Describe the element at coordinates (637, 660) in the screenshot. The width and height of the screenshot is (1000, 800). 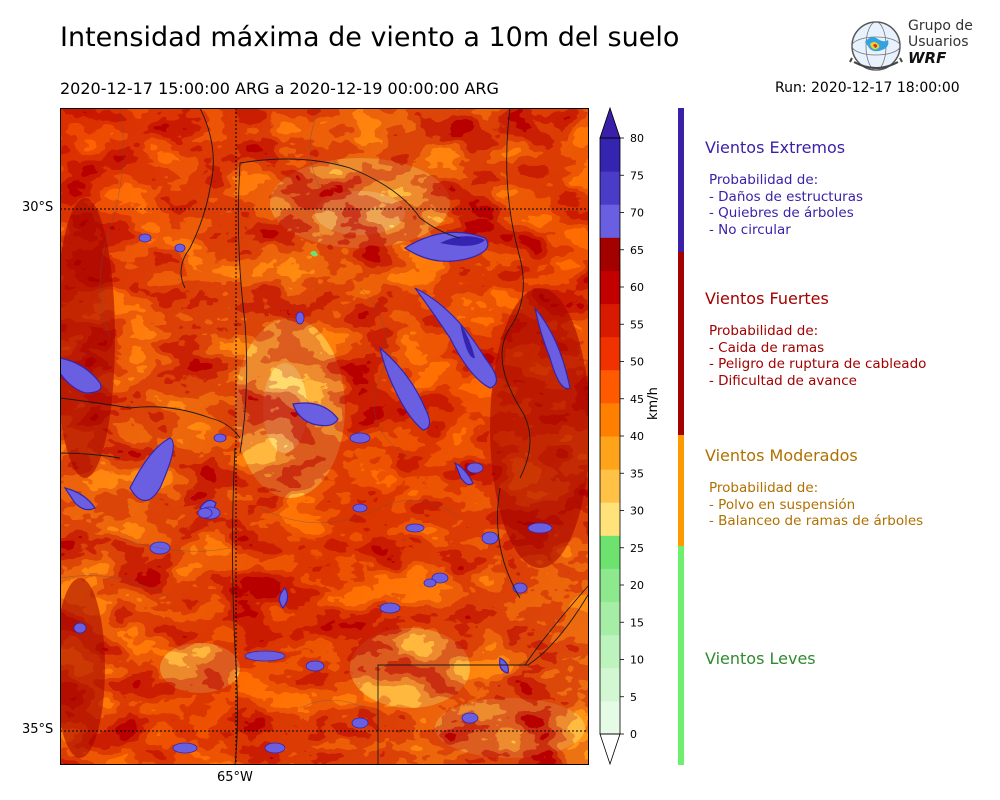
I see `colorbar-tick-label: 10` at that location.